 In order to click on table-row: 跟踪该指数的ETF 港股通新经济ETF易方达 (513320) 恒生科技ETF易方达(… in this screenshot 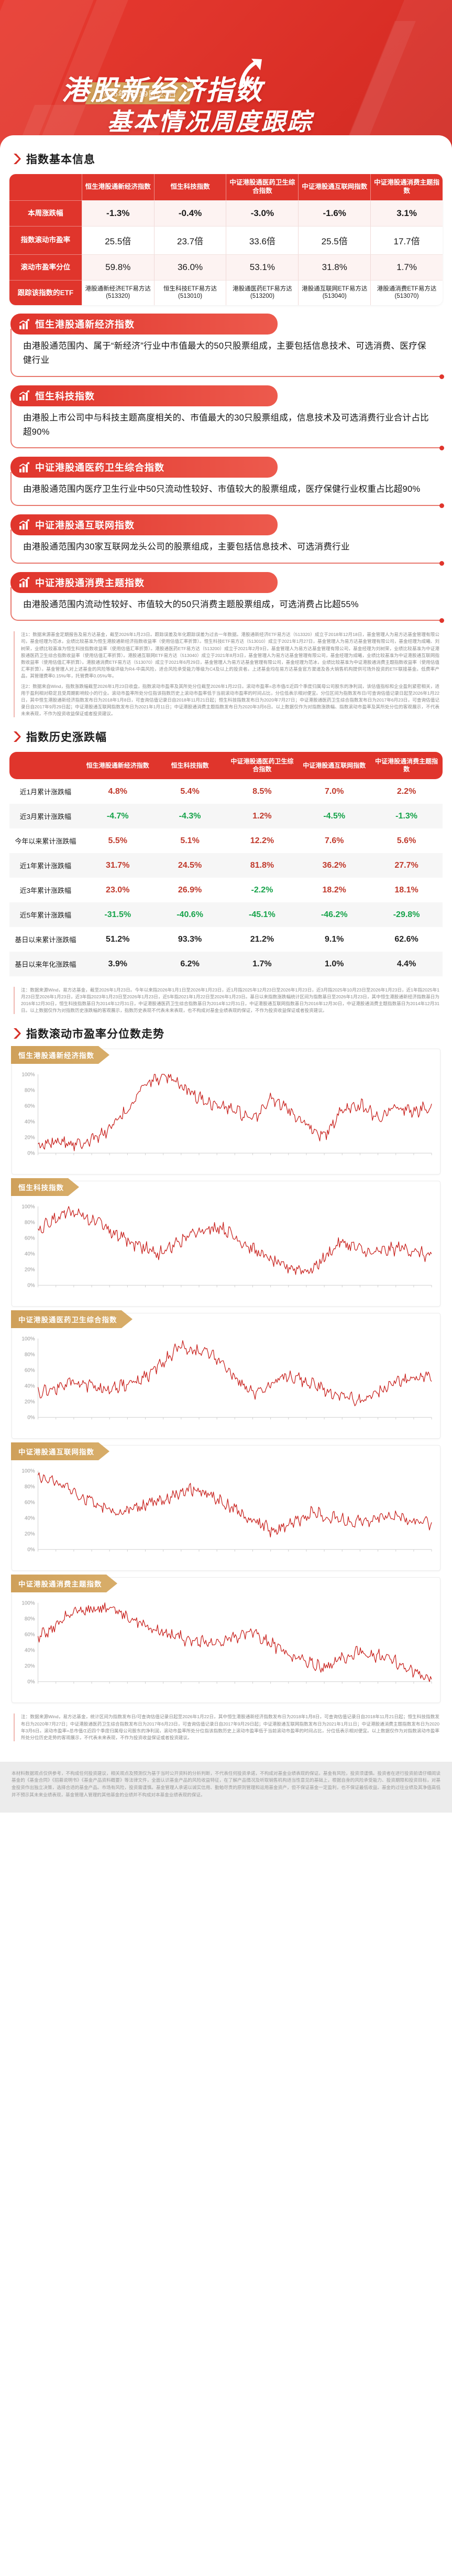, I will do `click(226, 292)`.